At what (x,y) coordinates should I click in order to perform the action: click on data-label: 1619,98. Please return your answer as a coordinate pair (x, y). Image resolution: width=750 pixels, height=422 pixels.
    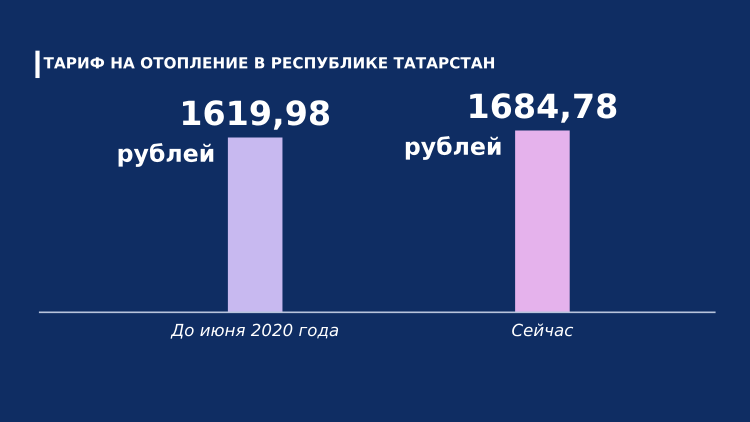
    Looking at the image, I should click on (256, 115).